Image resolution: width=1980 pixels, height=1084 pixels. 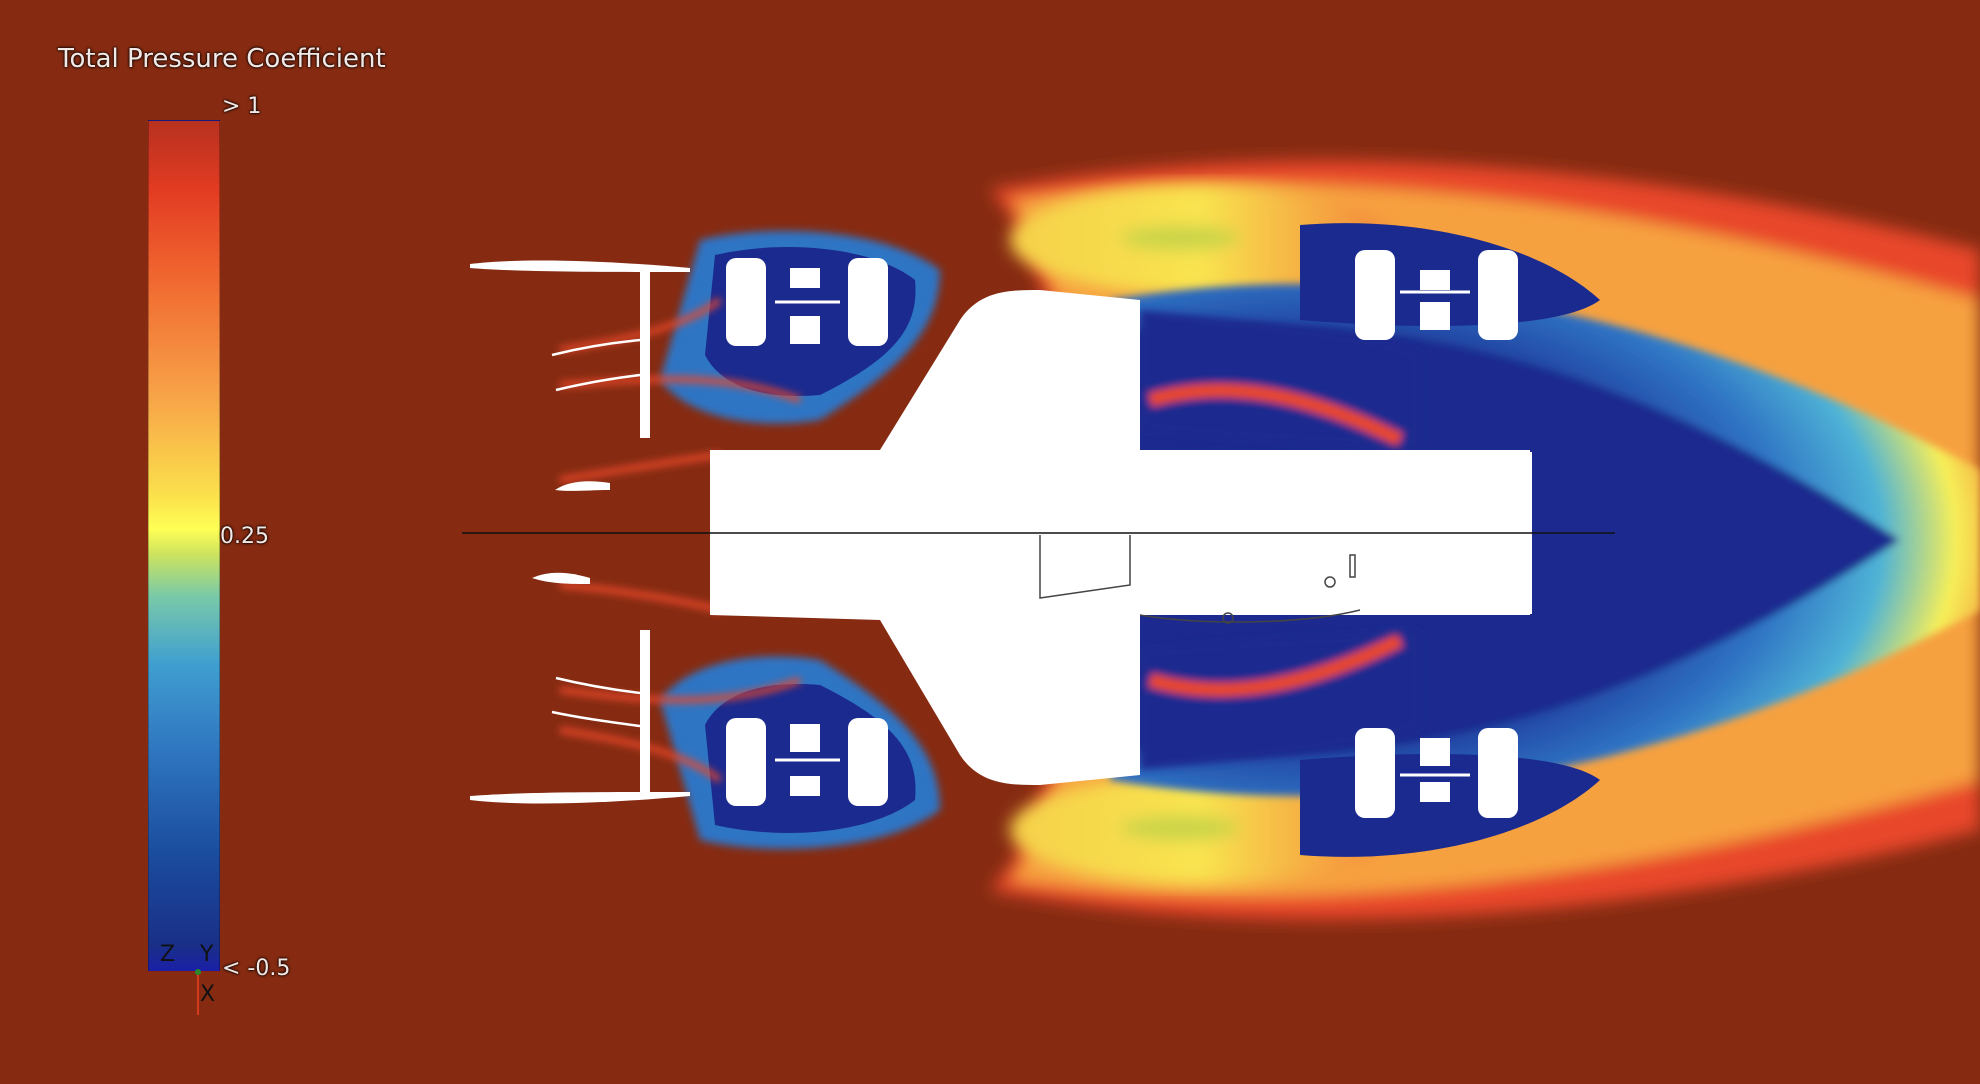 I want to click on front-wing-flaps, so click(x=596, y=533).